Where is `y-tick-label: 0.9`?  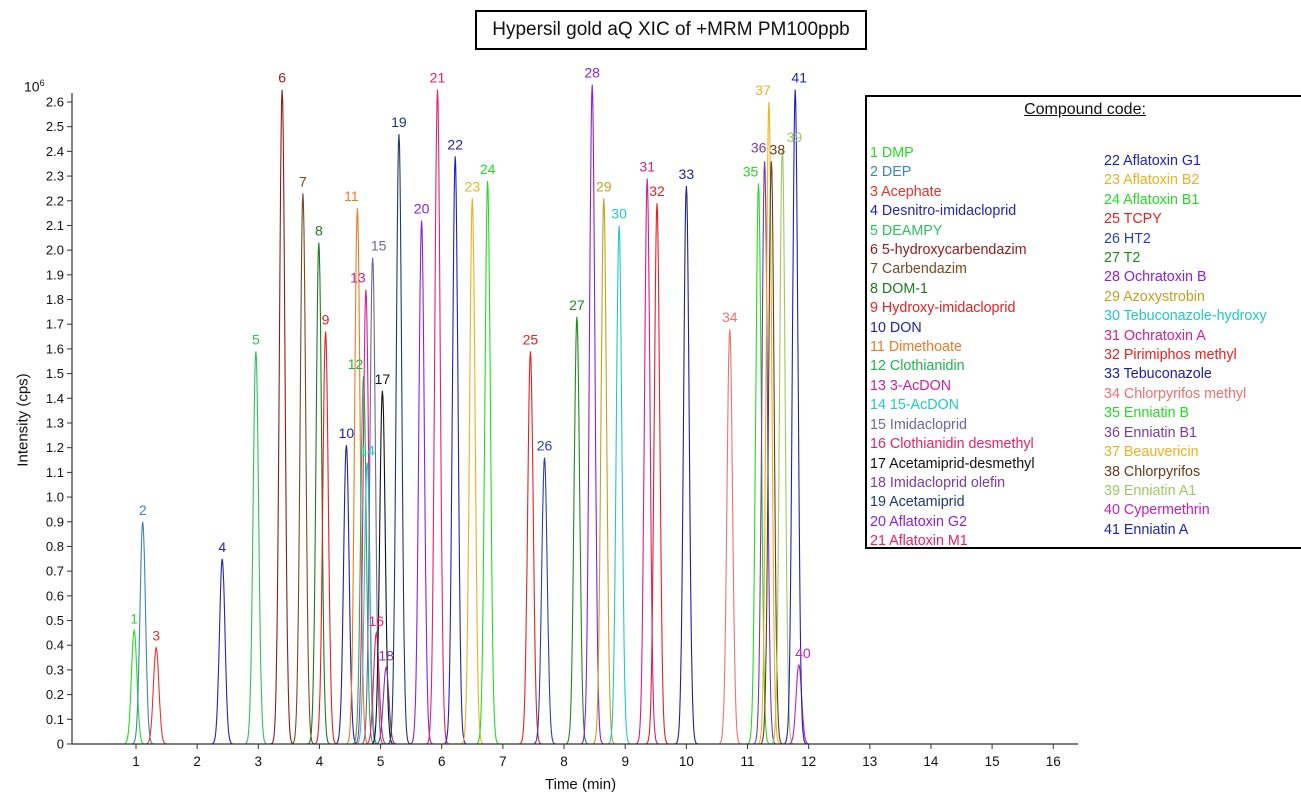 y-tick-label: 0.9 is located at coordinates (55, 521).